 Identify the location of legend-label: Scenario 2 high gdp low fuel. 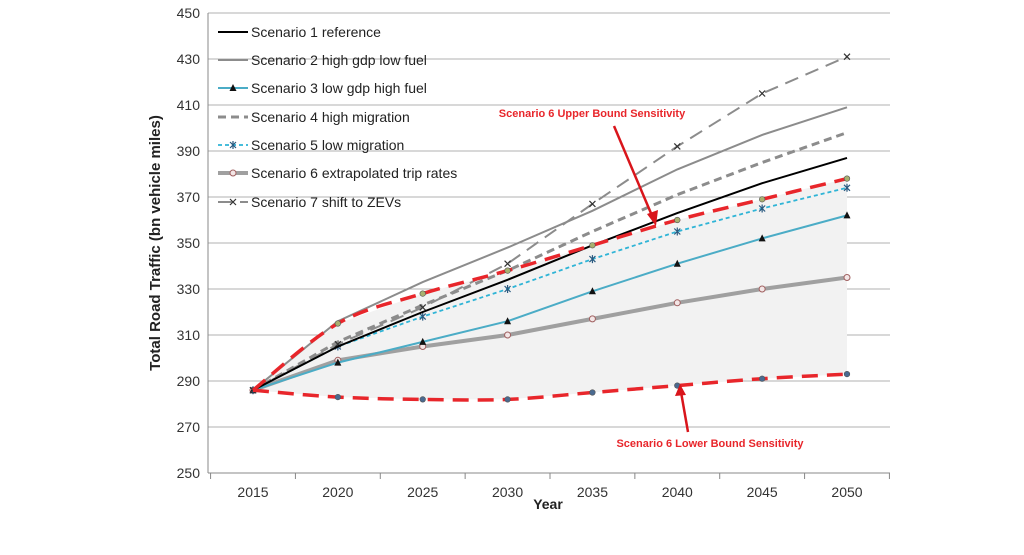
(339, 60).